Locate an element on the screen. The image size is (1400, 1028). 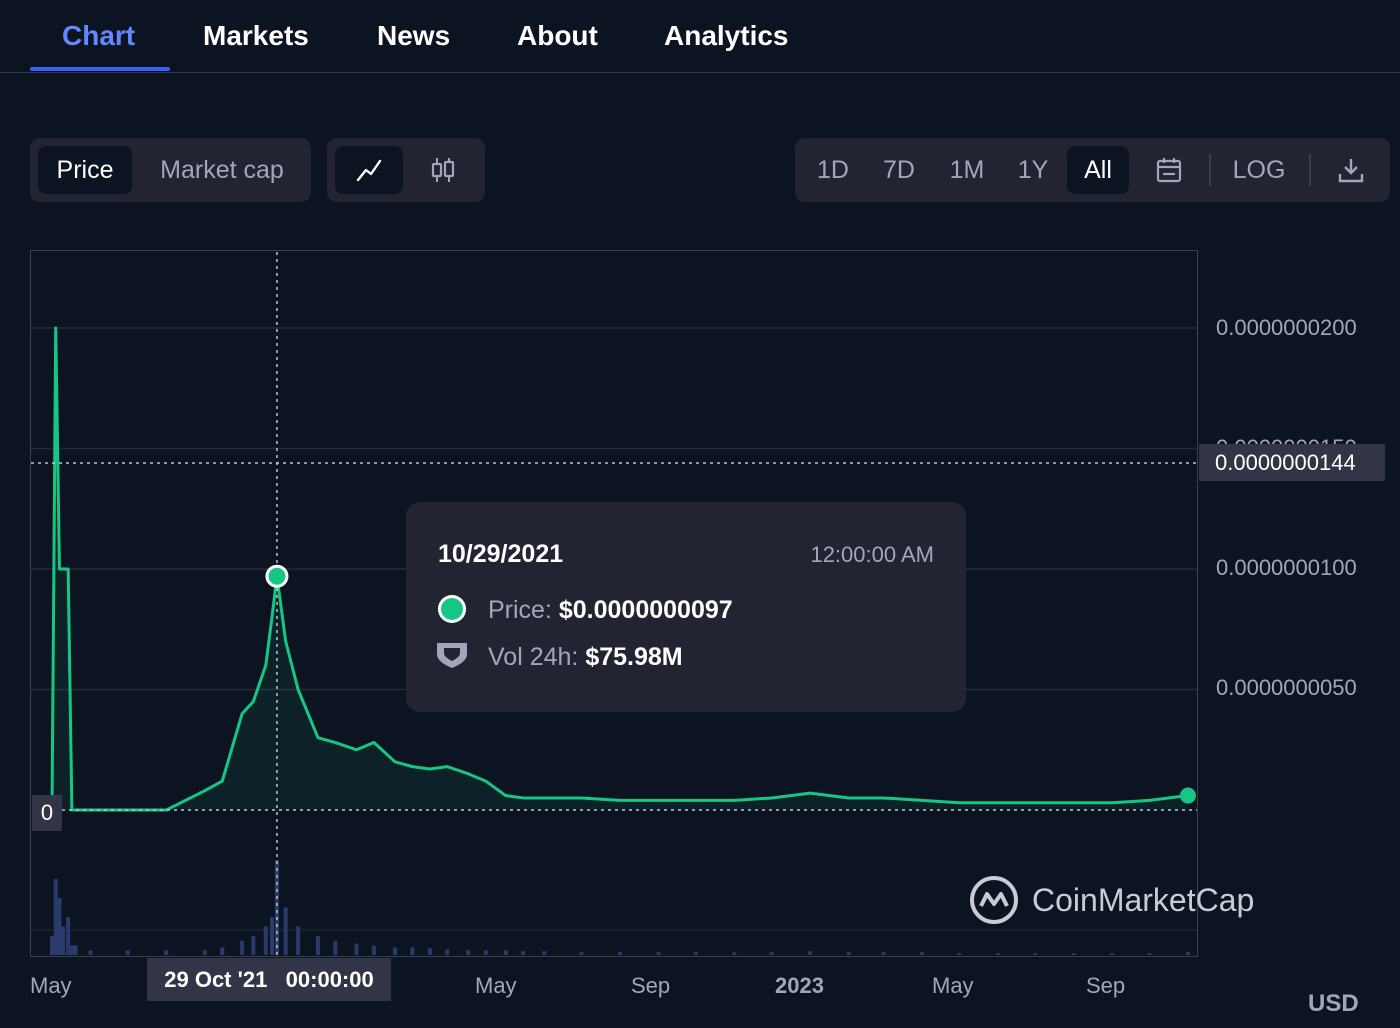
tooltip-date: 10/29/2021 is located at coordinates (501, 554).